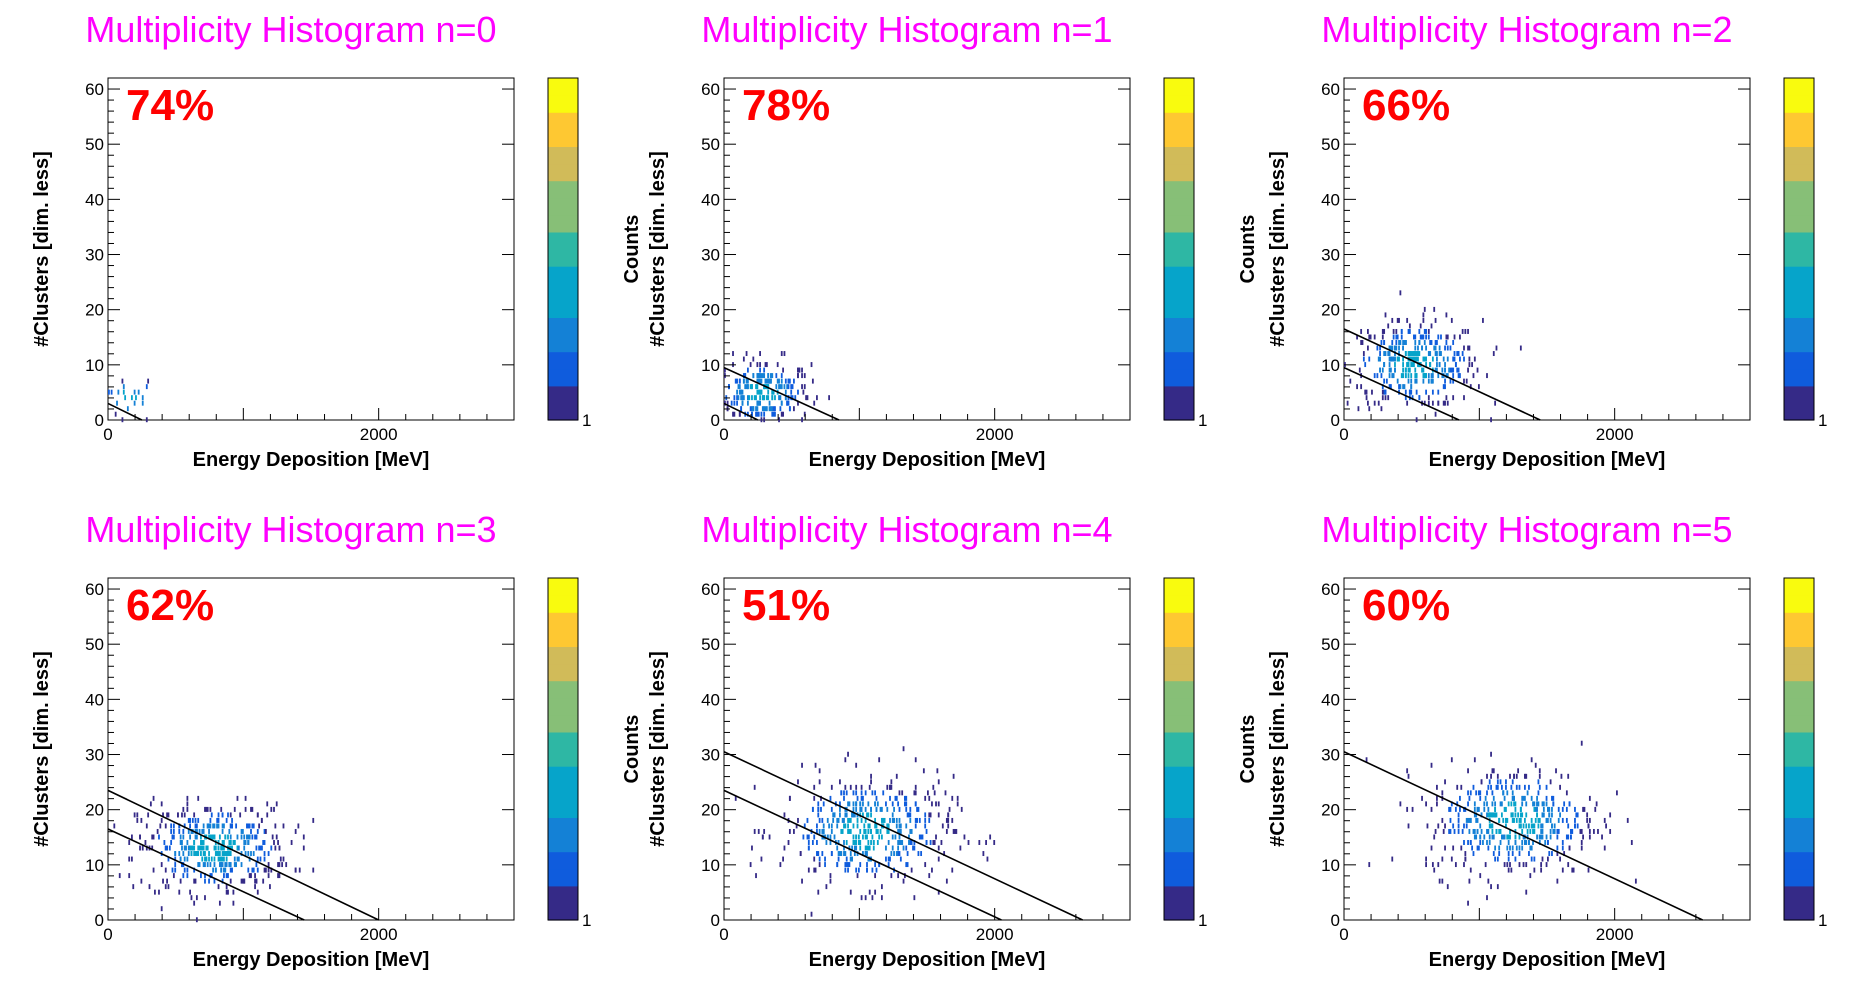 This screenshot has width=1851, height=996. Describe the element at coordinates (710, 755) in the screenshot. I see `y-tick-label: 30` at that location.